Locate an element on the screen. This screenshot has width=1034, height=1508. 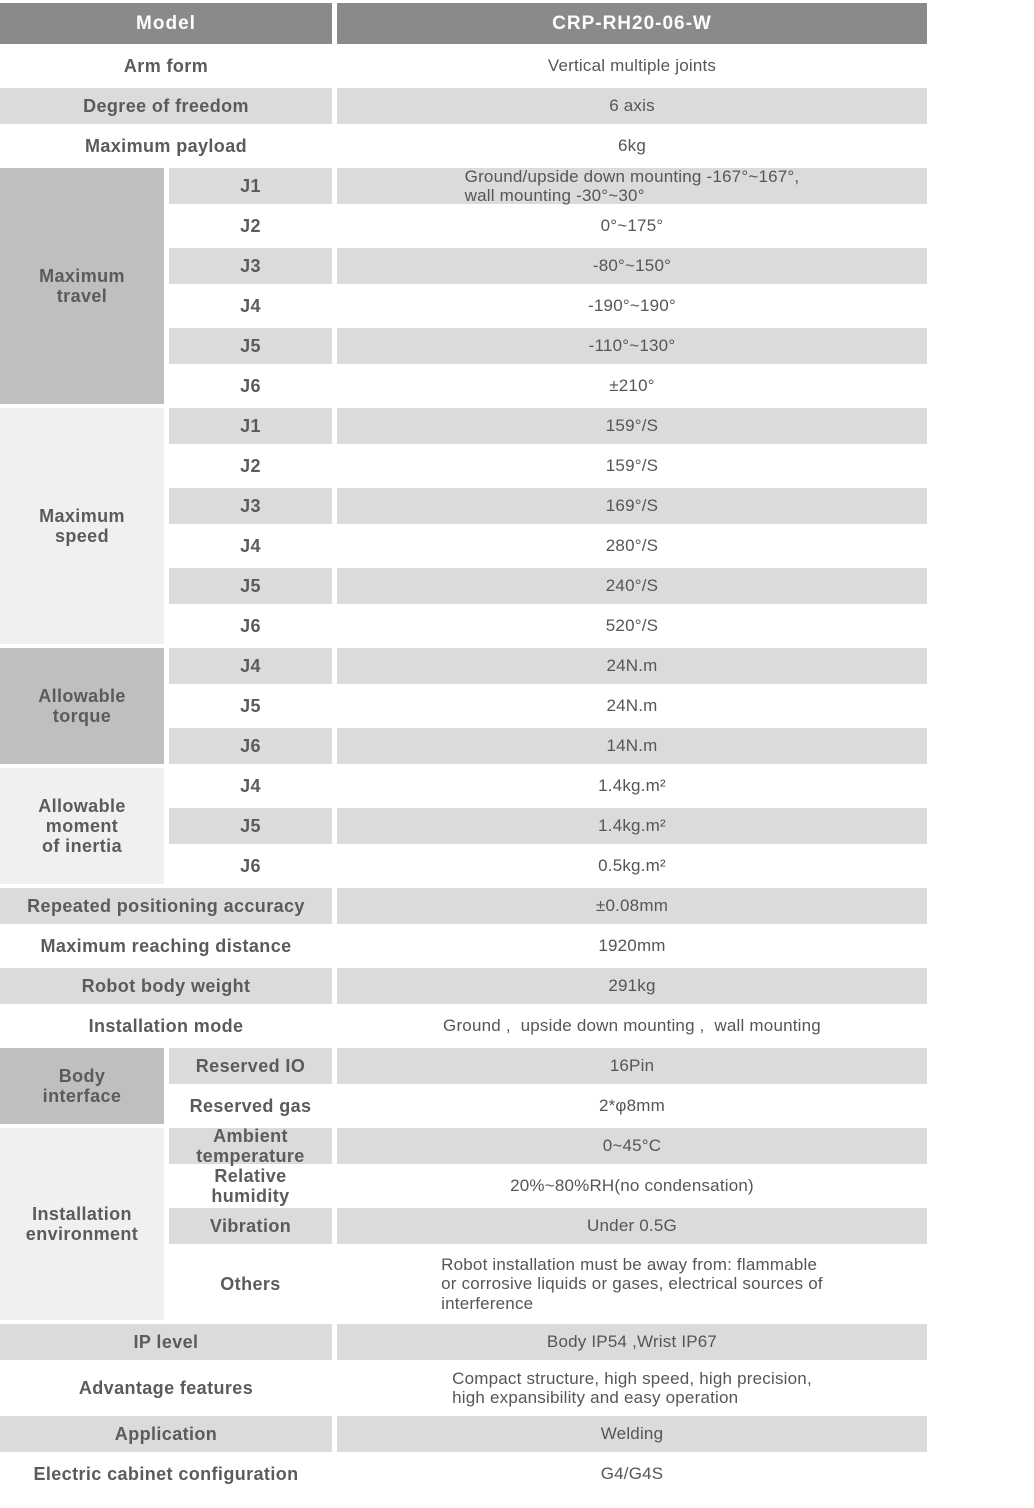
travel-j2-value: 0°~175° is located at coordinates (632, 225).